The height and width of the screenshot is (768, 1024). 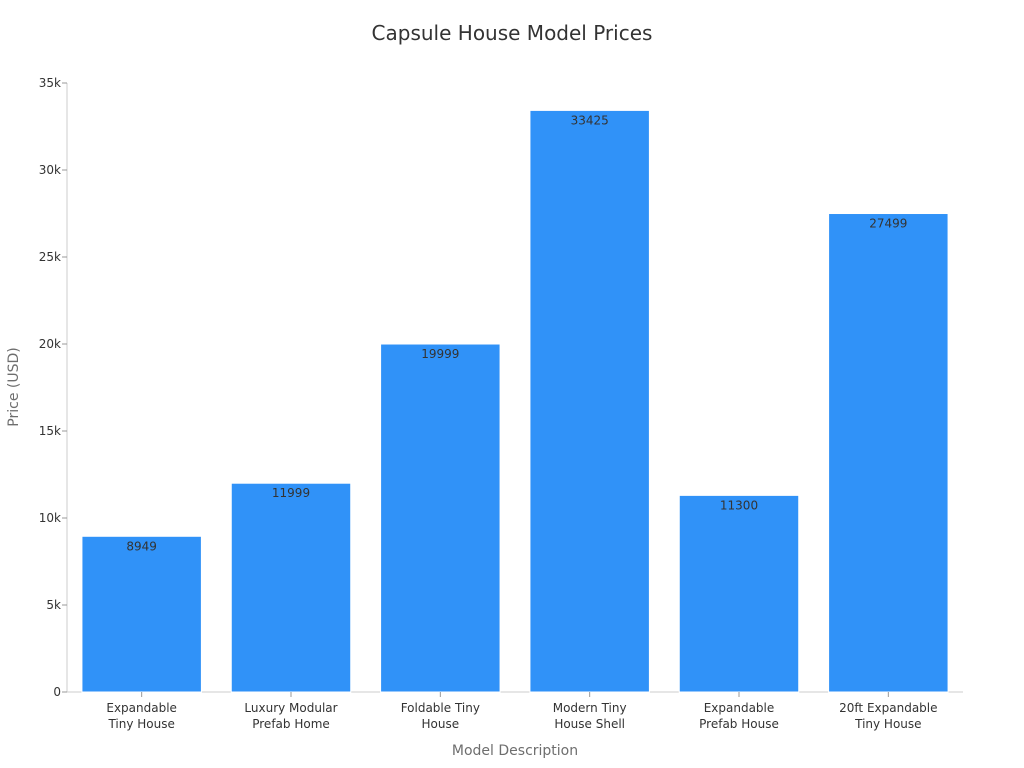 What do you see at coordinates (888, 708) in the screenshot?
I see `x-tick-label-line: 20ft Expandable` at bounding box center [888, 708].